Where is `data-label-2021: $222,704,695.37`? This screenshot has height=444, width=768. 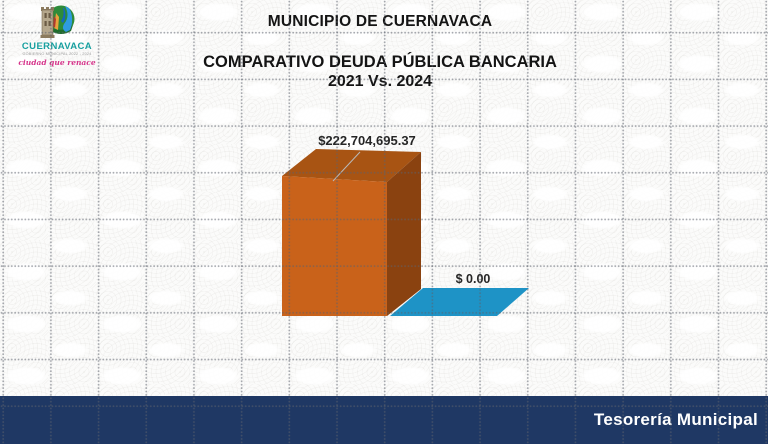 data-label-2021: $222,704,695.37 is located at coordinates (367, 140).